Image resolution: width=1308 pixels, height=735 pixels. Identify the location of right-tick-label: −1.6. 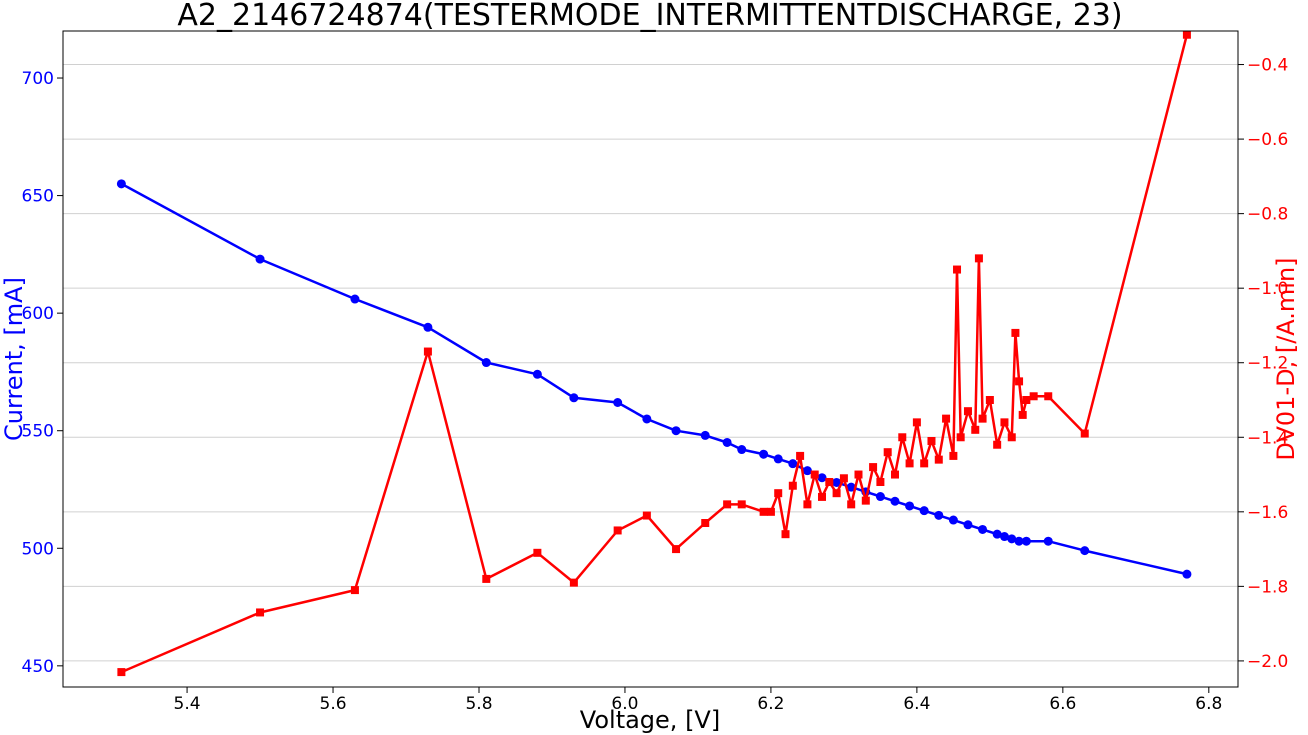
(1267, 513).